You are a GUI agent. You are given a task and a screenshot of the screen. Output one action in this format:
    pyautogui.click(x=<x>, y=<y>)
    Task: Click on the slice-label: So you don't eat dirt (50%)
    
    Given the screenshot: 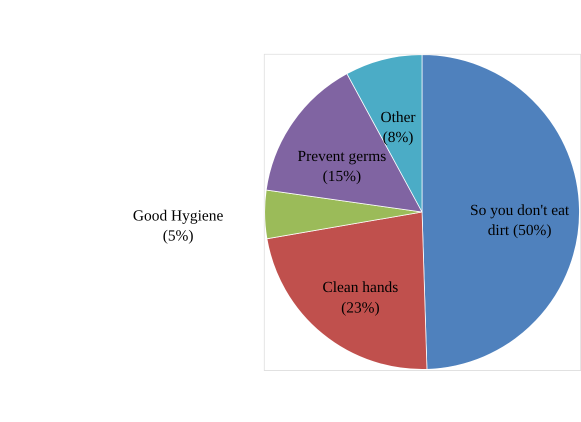 What is the action you would take?
    pyautogui.click(x=520, y=221)
    